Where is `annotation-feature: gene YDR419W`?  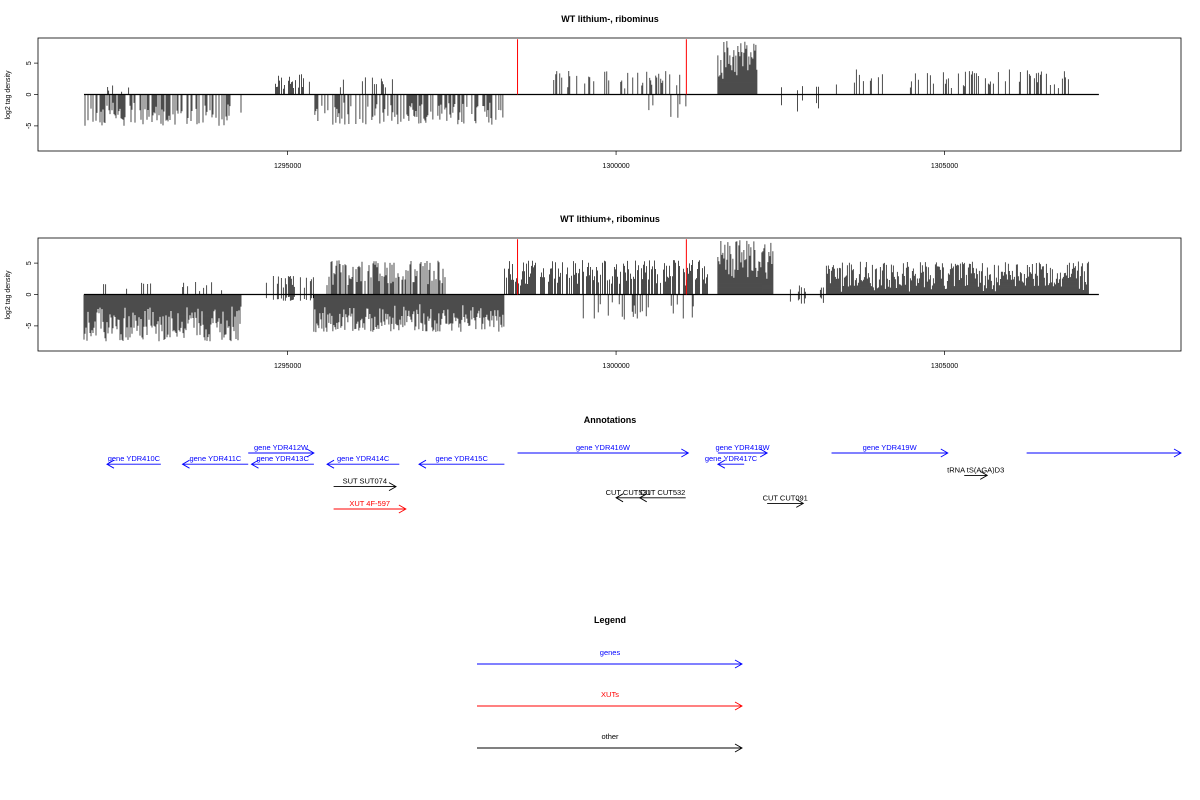 annotation-feature: gene YDR419W is located at coordinates (890, 450).